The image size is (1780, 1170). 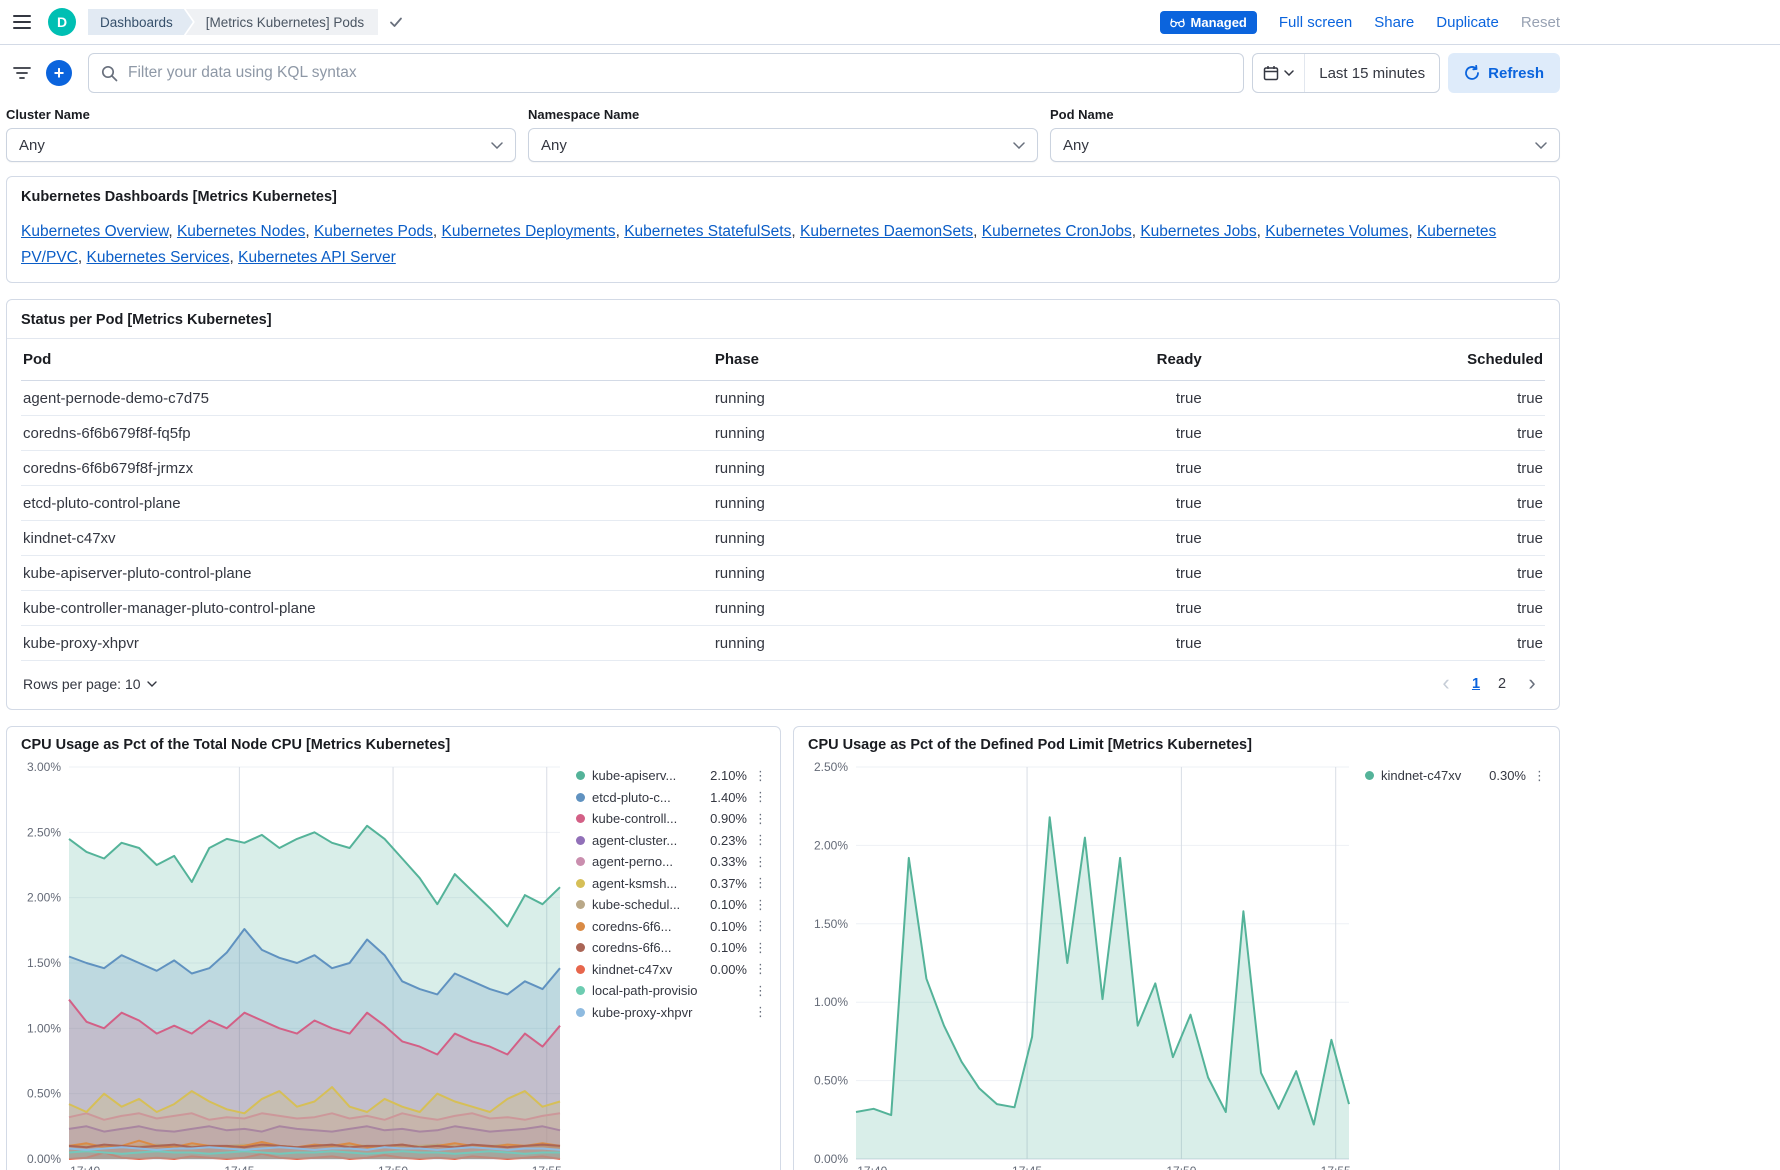 I want to click on full-screen-button: Full screen, so click(x=1315, y=22).